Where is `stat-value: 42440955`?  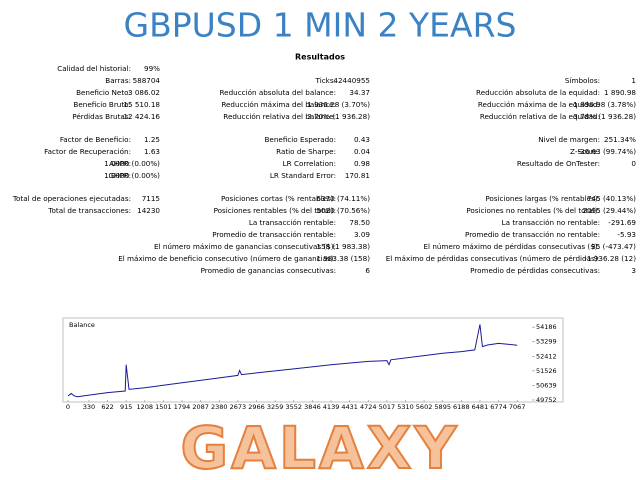 stat-value: 42440955 is located at coordinates (351, 80).